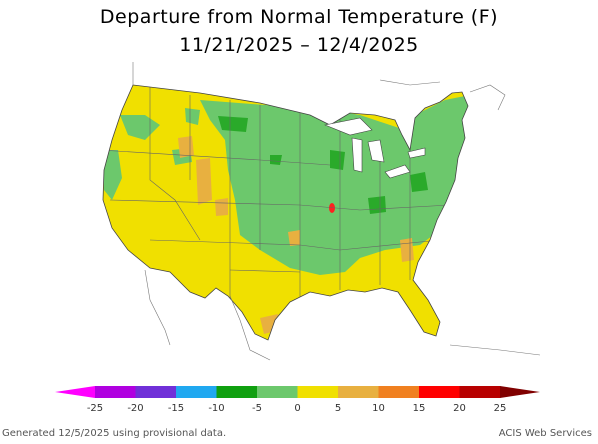 This screenshot has width=598, height=444. What do you see at coordinates (378, 408) in the screenshot?
I see `legend-tick-label: 10` at bounding box center [378, 408].